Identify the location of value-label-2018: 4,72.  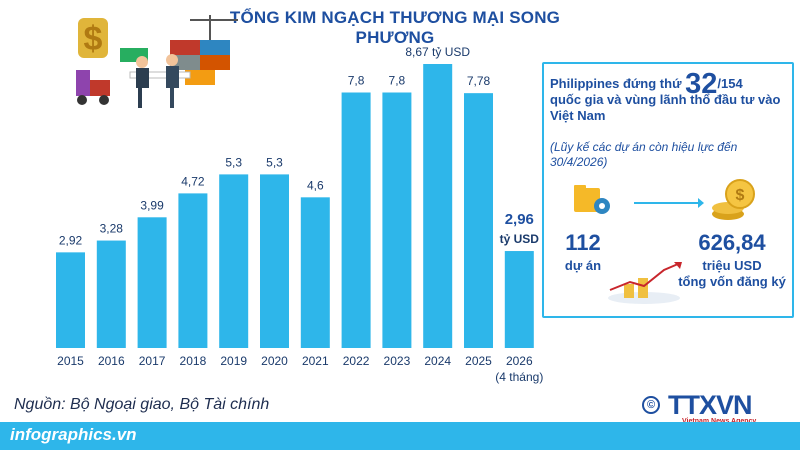
(193, 181).